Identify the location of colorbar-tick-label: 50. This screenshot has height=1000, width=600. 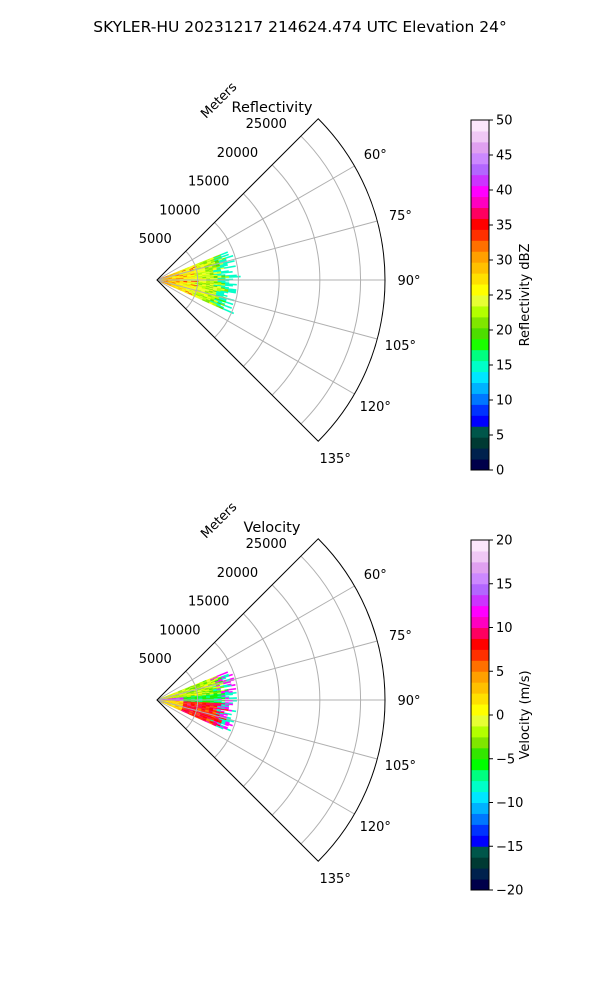
(504, 121).